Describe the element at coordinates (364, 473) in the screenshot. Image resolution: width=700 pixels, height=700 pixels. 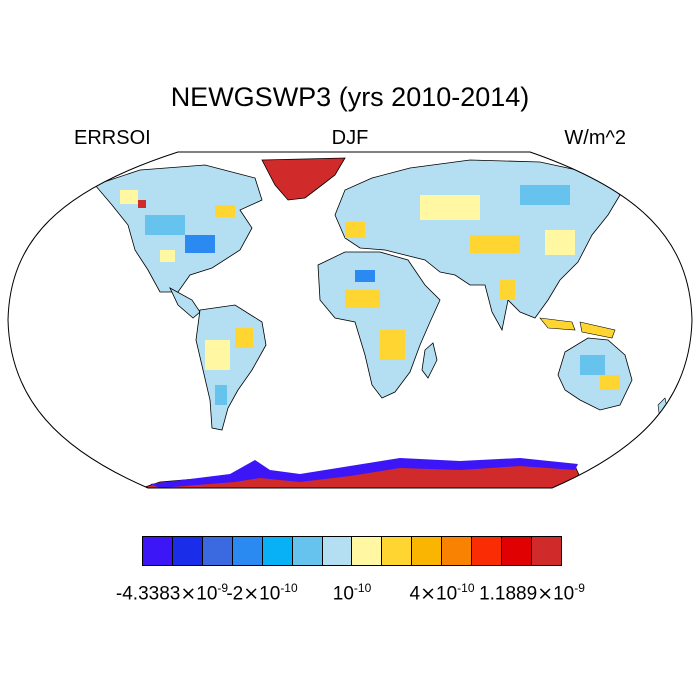
I see `antarctica-coast` at that location.